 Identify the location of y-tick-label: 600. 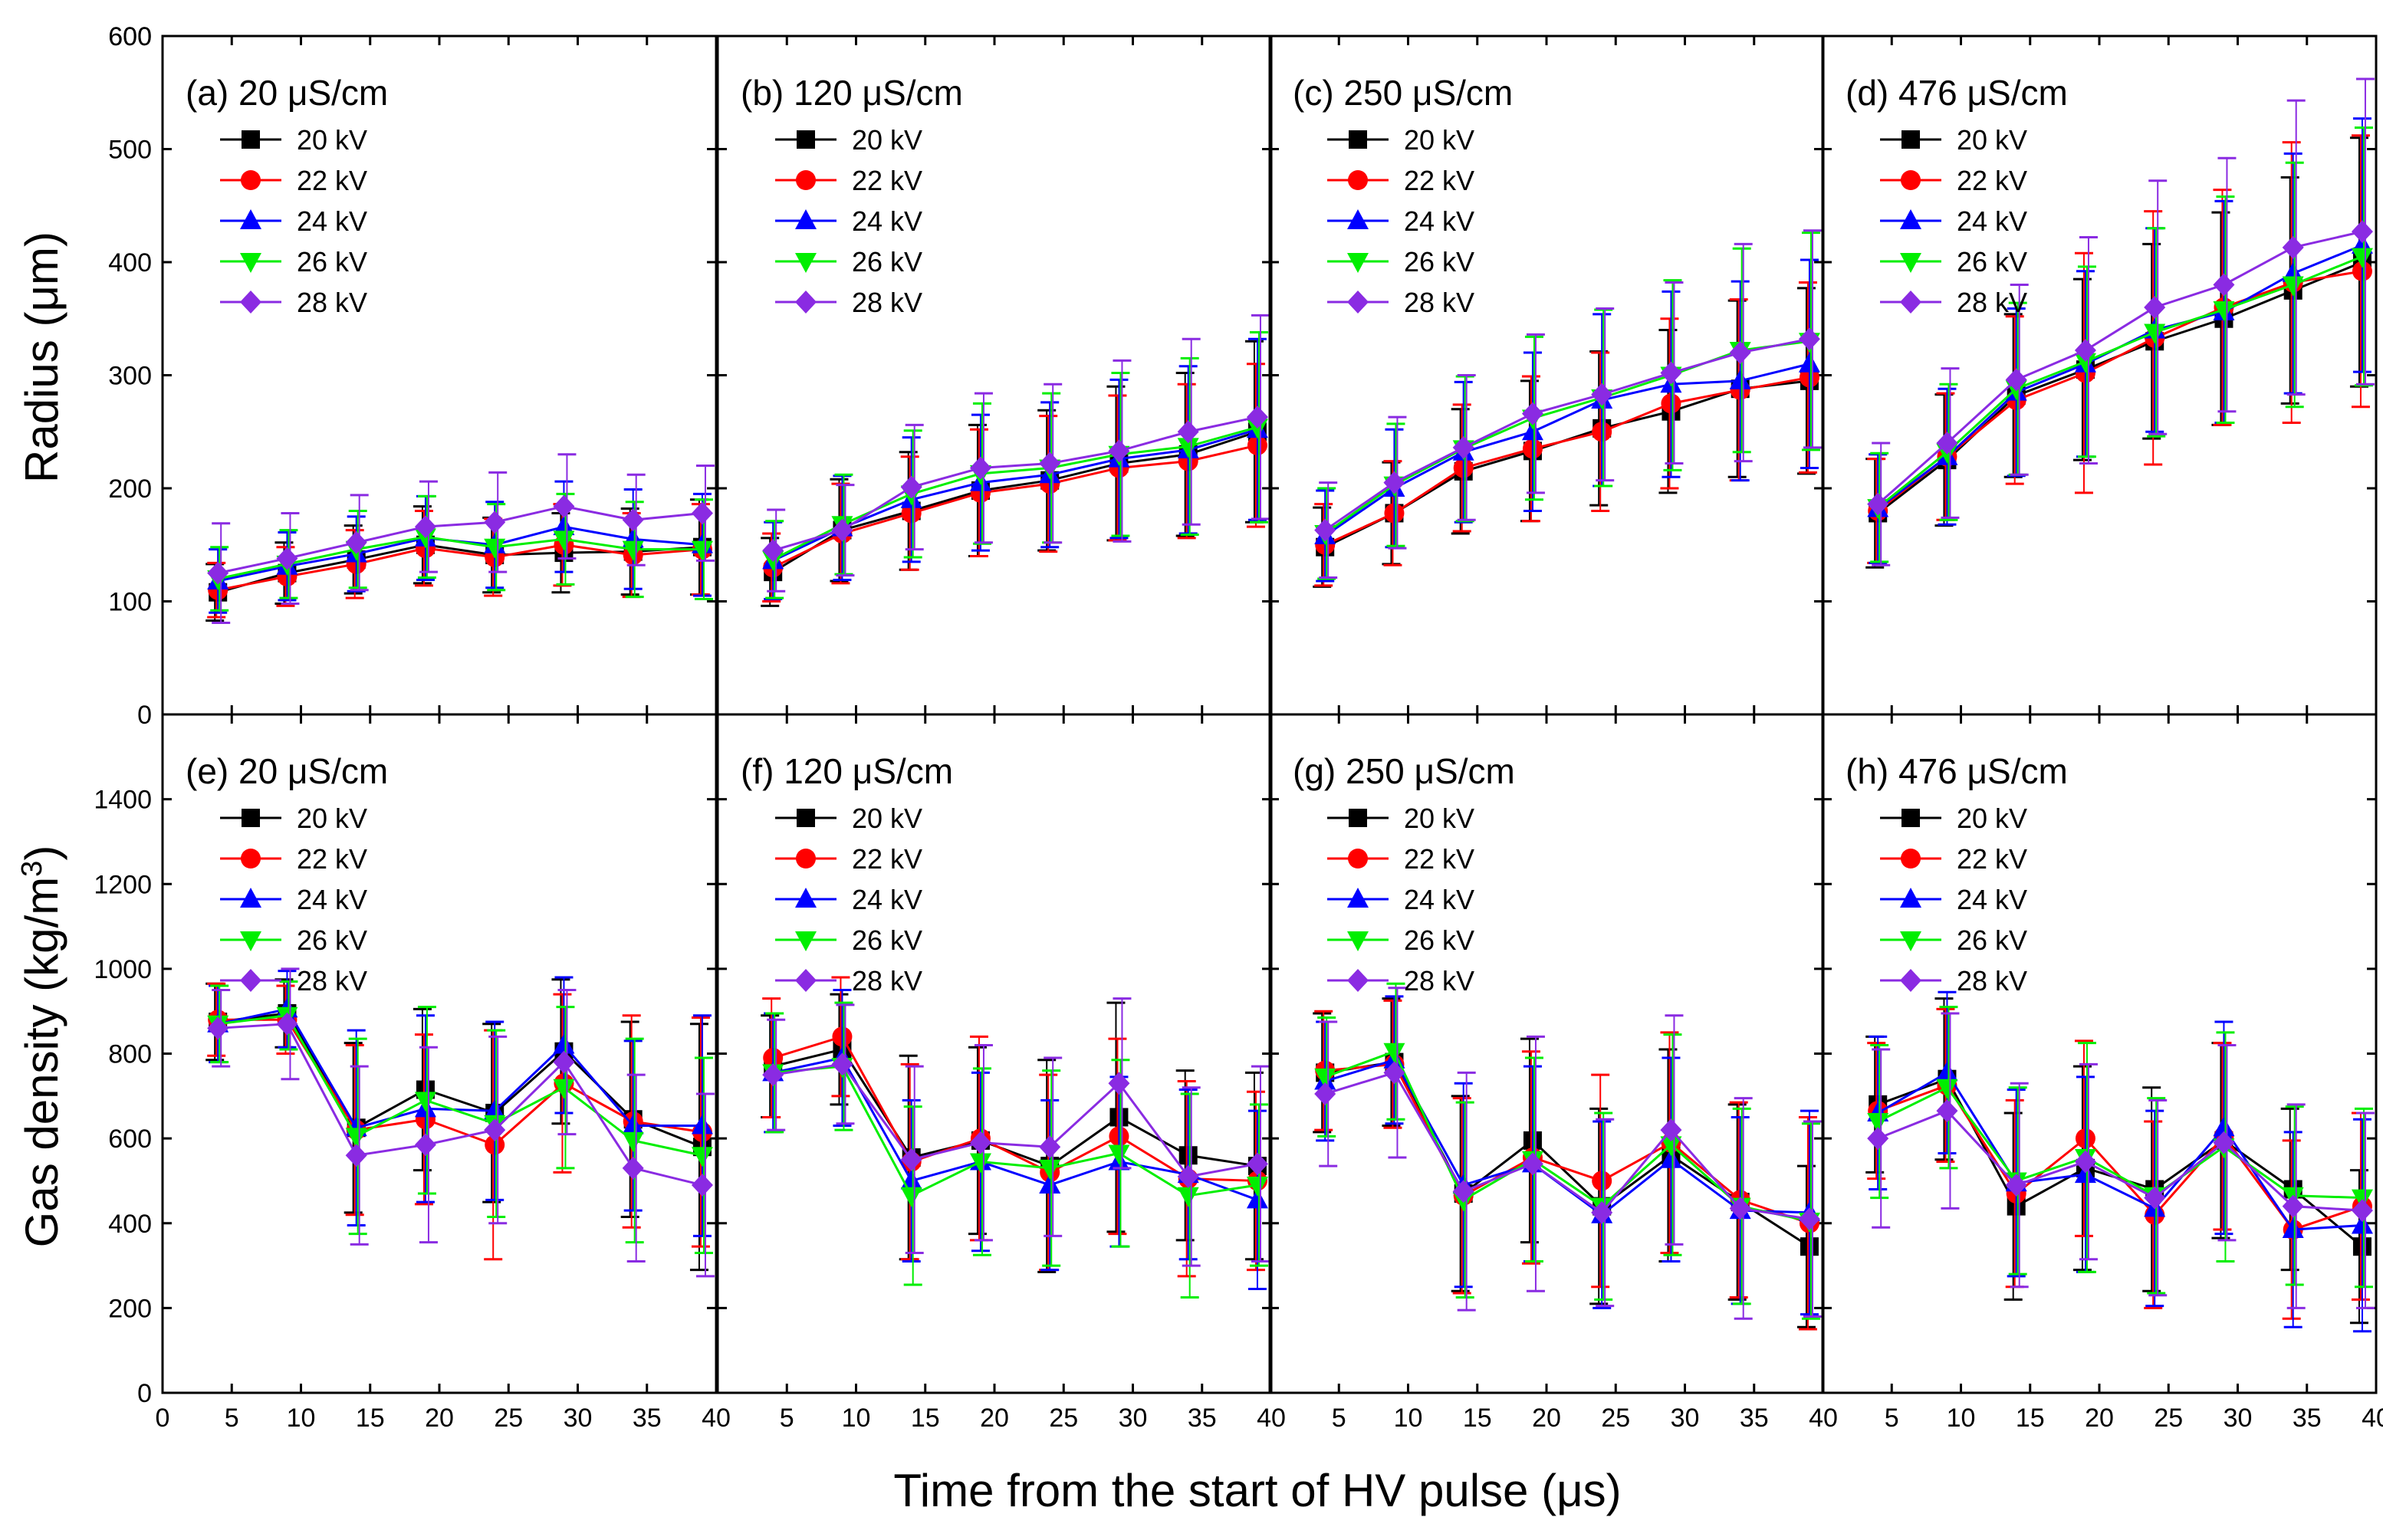
(130, 36).